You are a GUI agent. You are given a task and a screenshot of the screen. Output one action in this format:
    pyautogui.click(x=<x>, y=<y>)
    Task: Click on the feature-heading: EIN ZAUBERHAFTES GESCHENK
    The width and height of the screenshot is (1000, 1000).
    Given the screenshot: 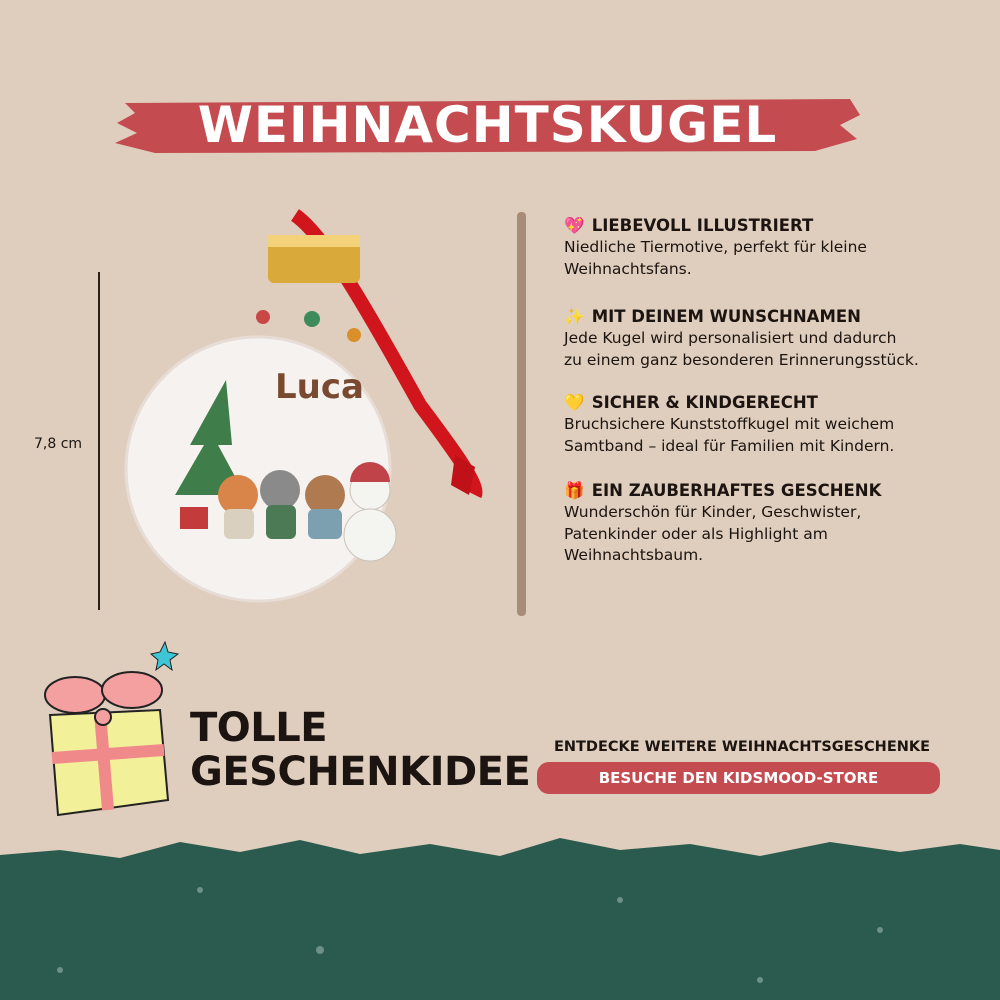 What is the action you would take?
    pyautogui.click(x=736, y=490)
    